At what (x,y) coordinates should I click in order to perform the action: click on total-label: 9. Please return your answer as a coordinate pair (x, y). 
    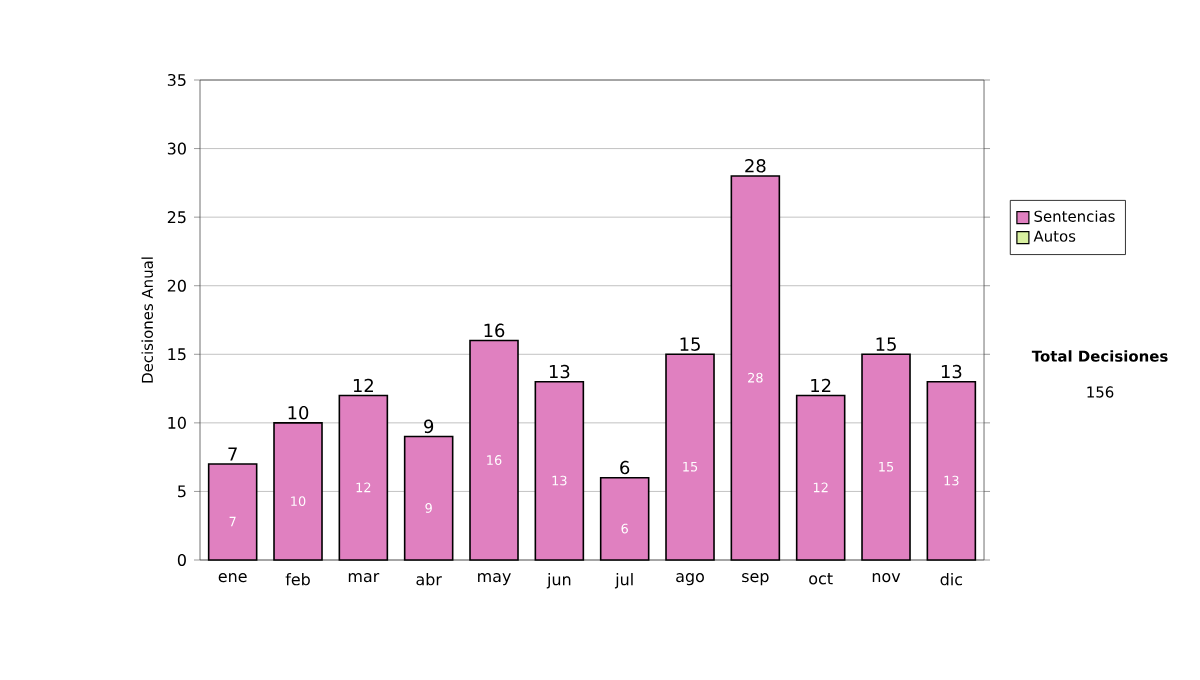
    Looking at the image, I should click on (429, 426).